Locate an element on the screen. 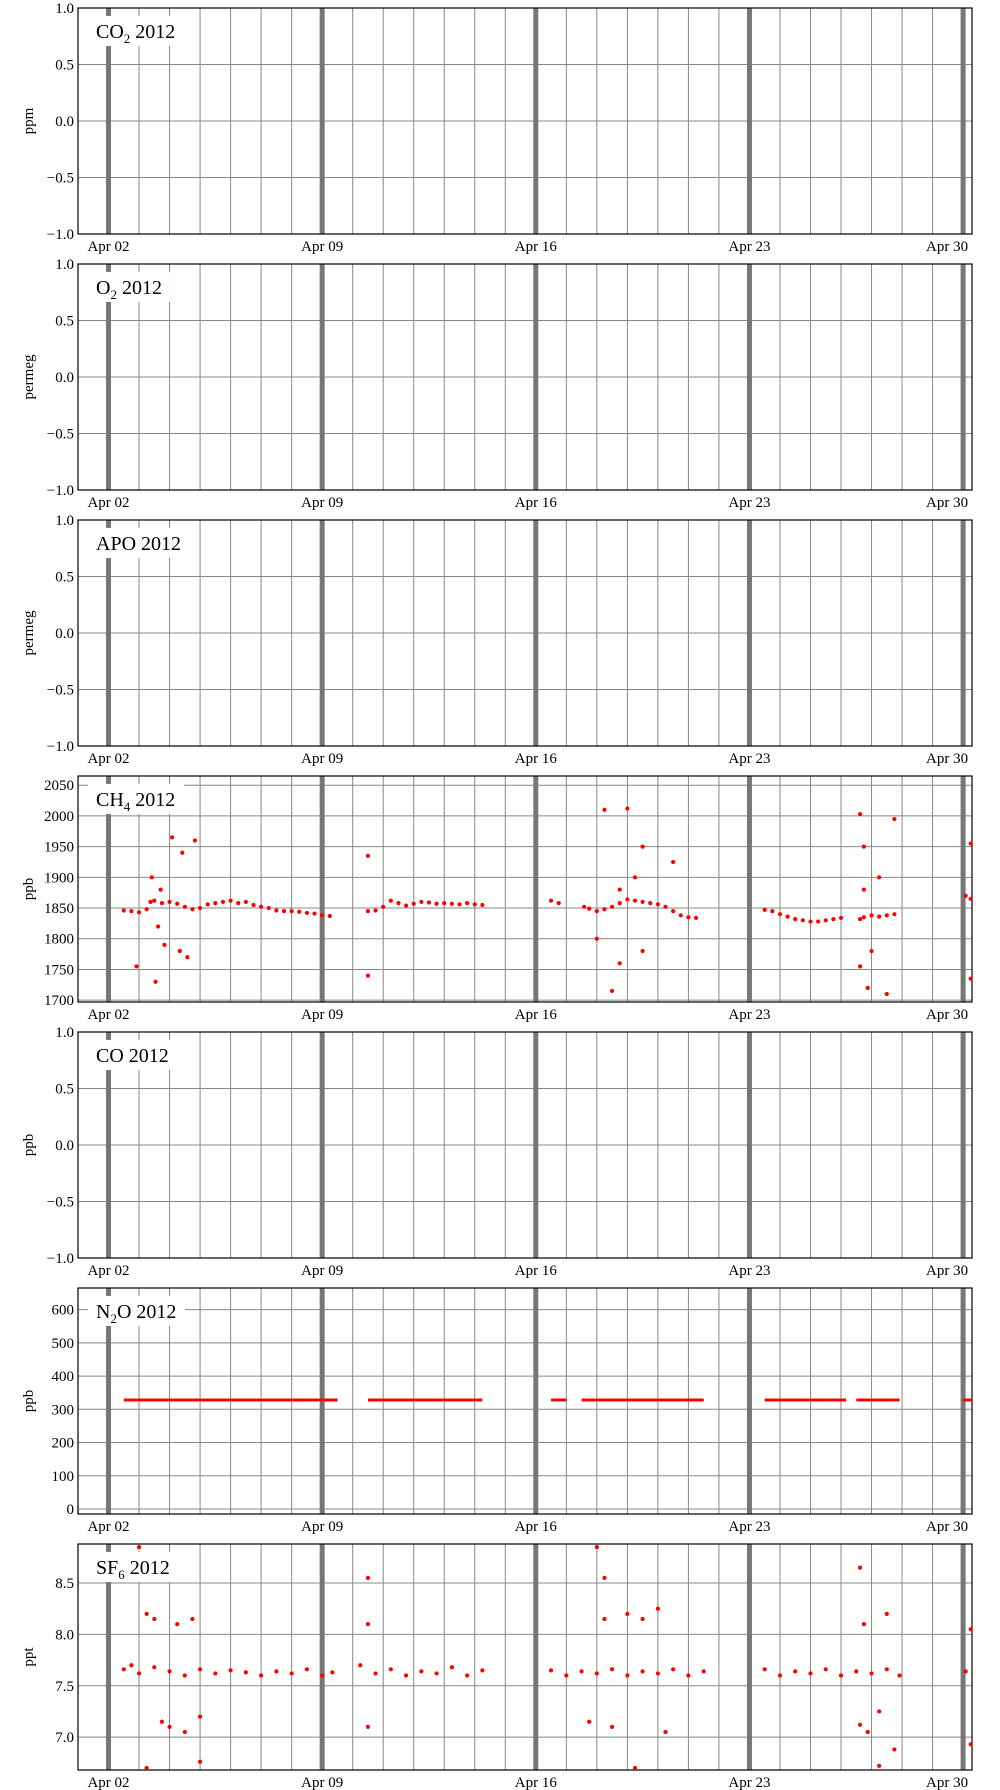 Image resolution: width=1000 pixels, height=1790 pixels. panel-title: APO 2012 is located at coordinates (138, 544).